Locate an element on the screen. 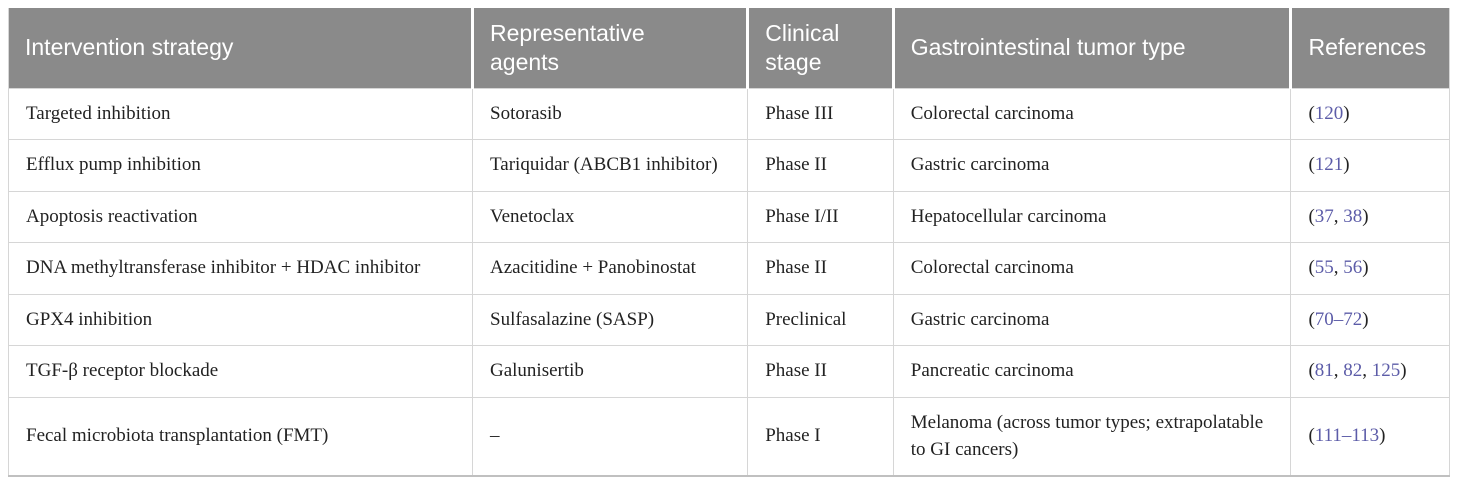  reference-link: 38 is located at coordinates (1353, 216).